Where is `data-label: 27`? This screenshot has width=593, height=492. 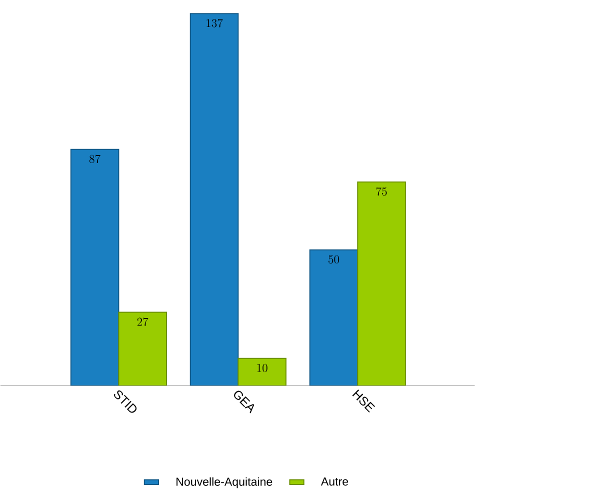
data-label: 27 is located at coordinates (142, 322).